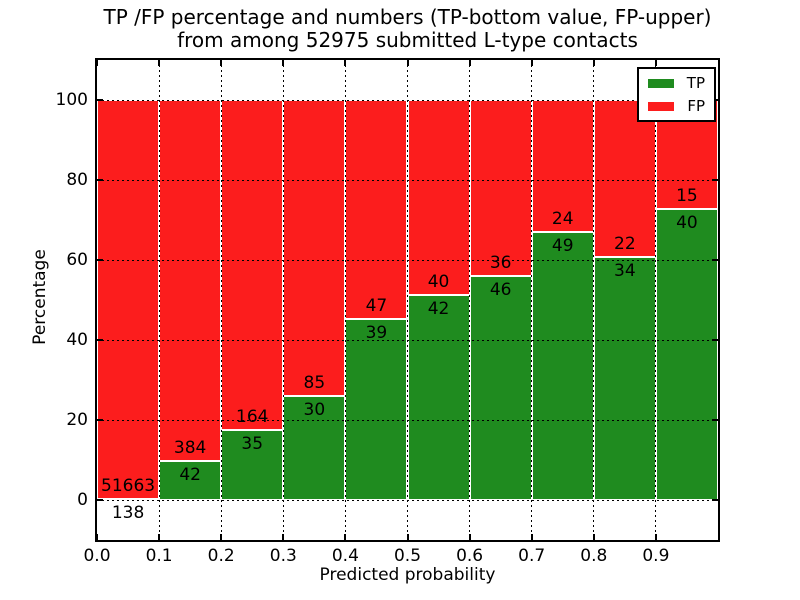  Describe the element at coordinates (500, 289) in the screenshot. I see `tp-count-label: 46` at that location.